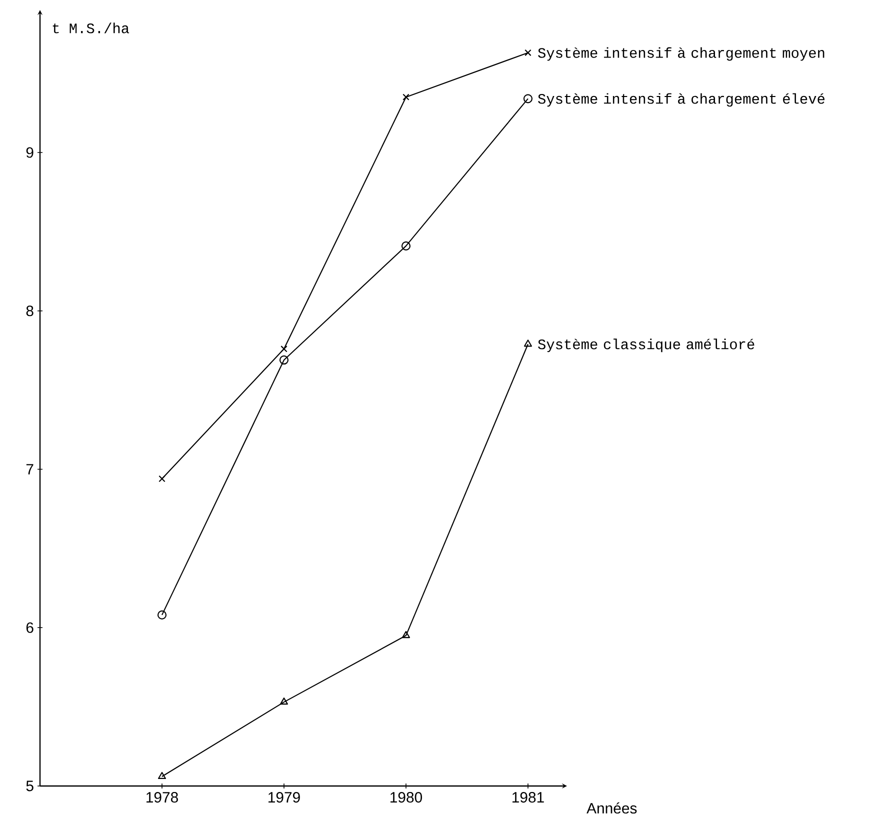  Describe the element at coordinates (528, 797) in the screenshot. I see `x-tick-label: 1981` at that location.